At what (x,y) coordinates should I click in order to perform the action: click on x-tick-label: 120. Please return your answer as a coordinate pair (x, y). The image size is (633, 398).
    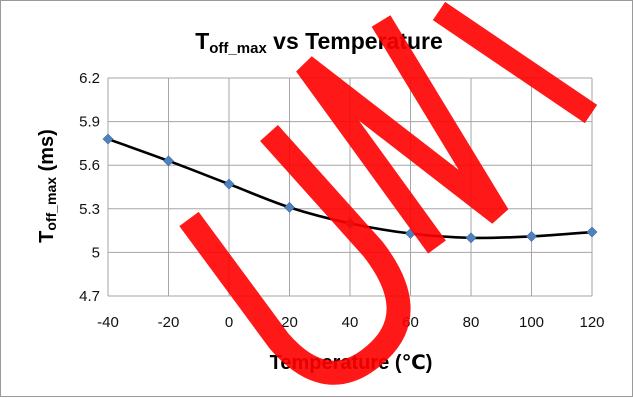
    Looking at the image, I should click on (591, 322).